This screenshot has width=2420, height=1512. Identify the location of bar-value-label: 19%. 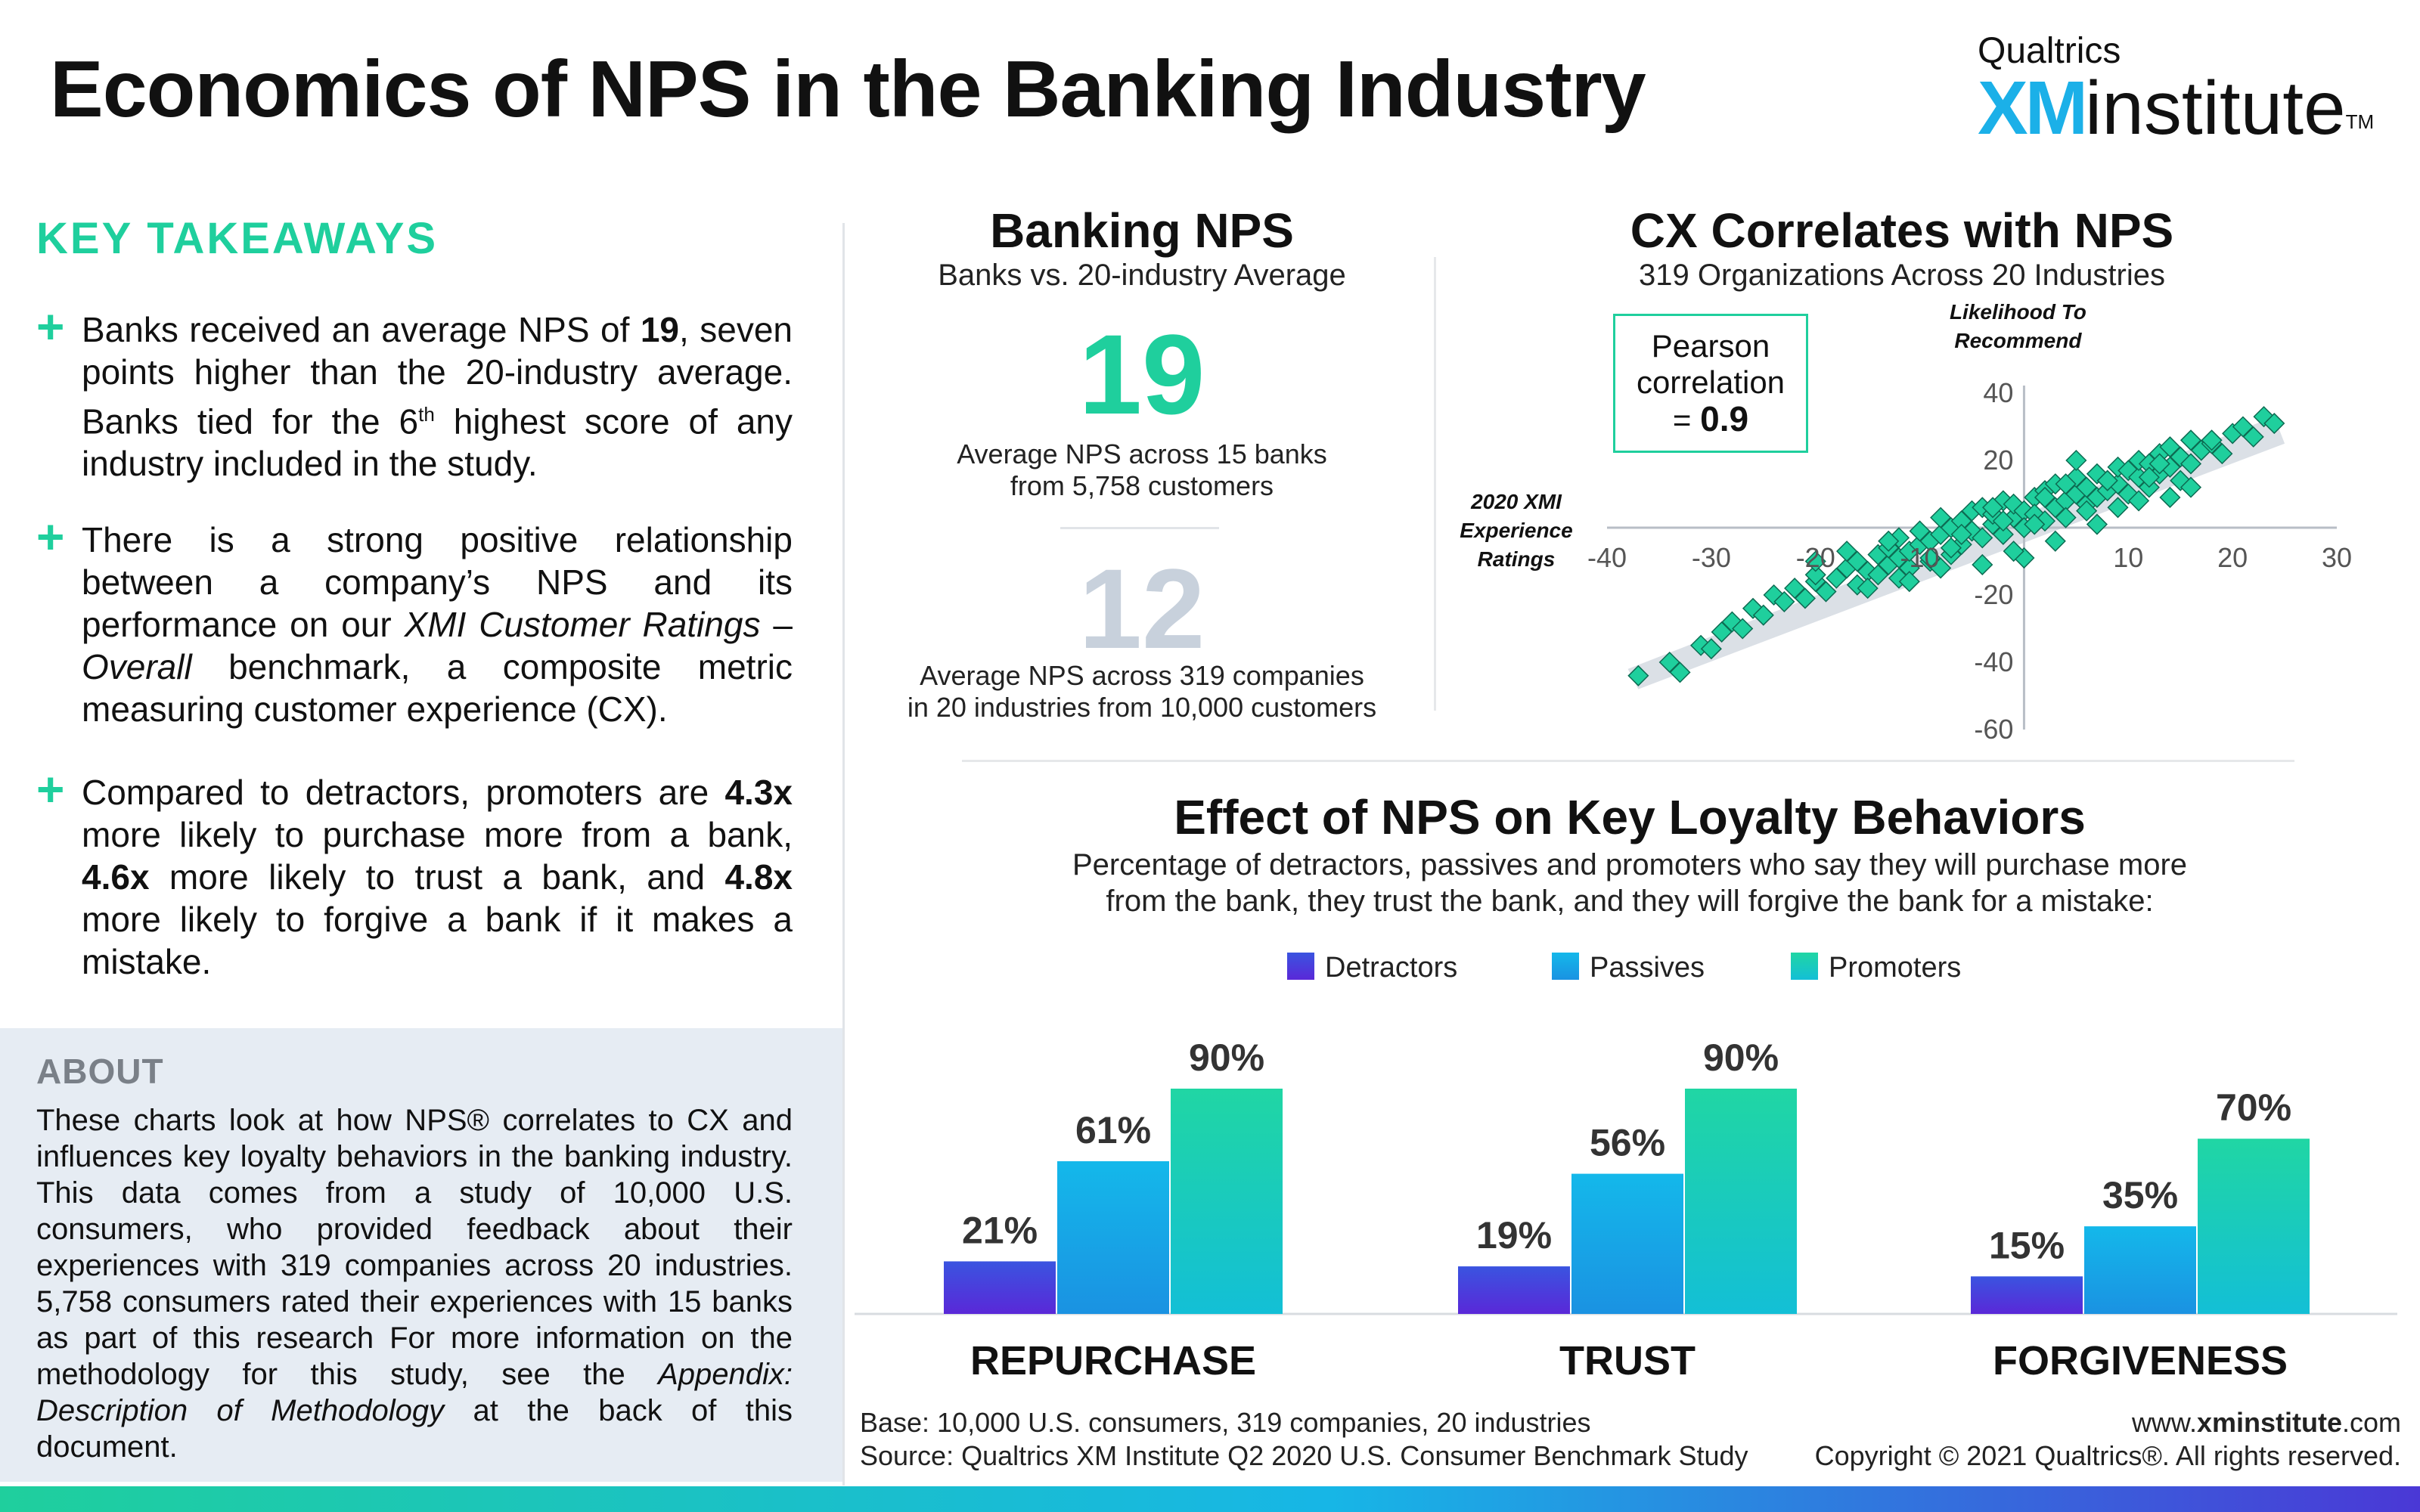
(1514, 1235).